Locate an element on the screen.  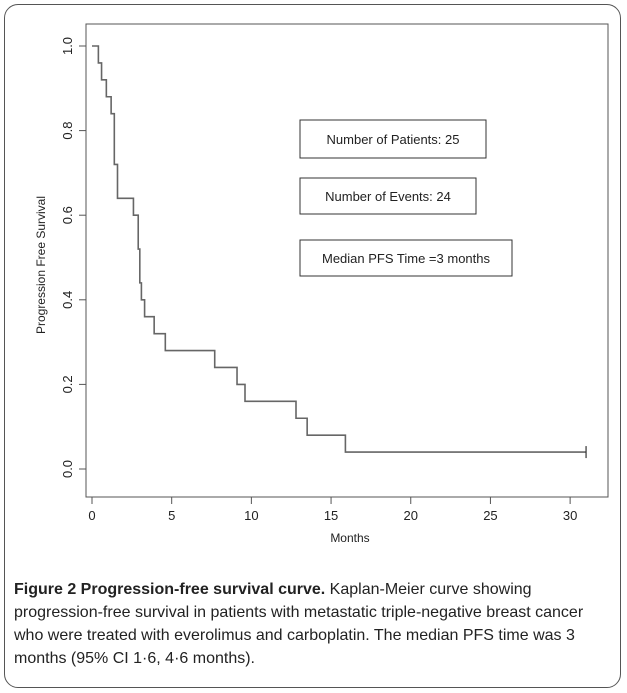
x-tick-label: 25 is located at coordinates (490, 515).